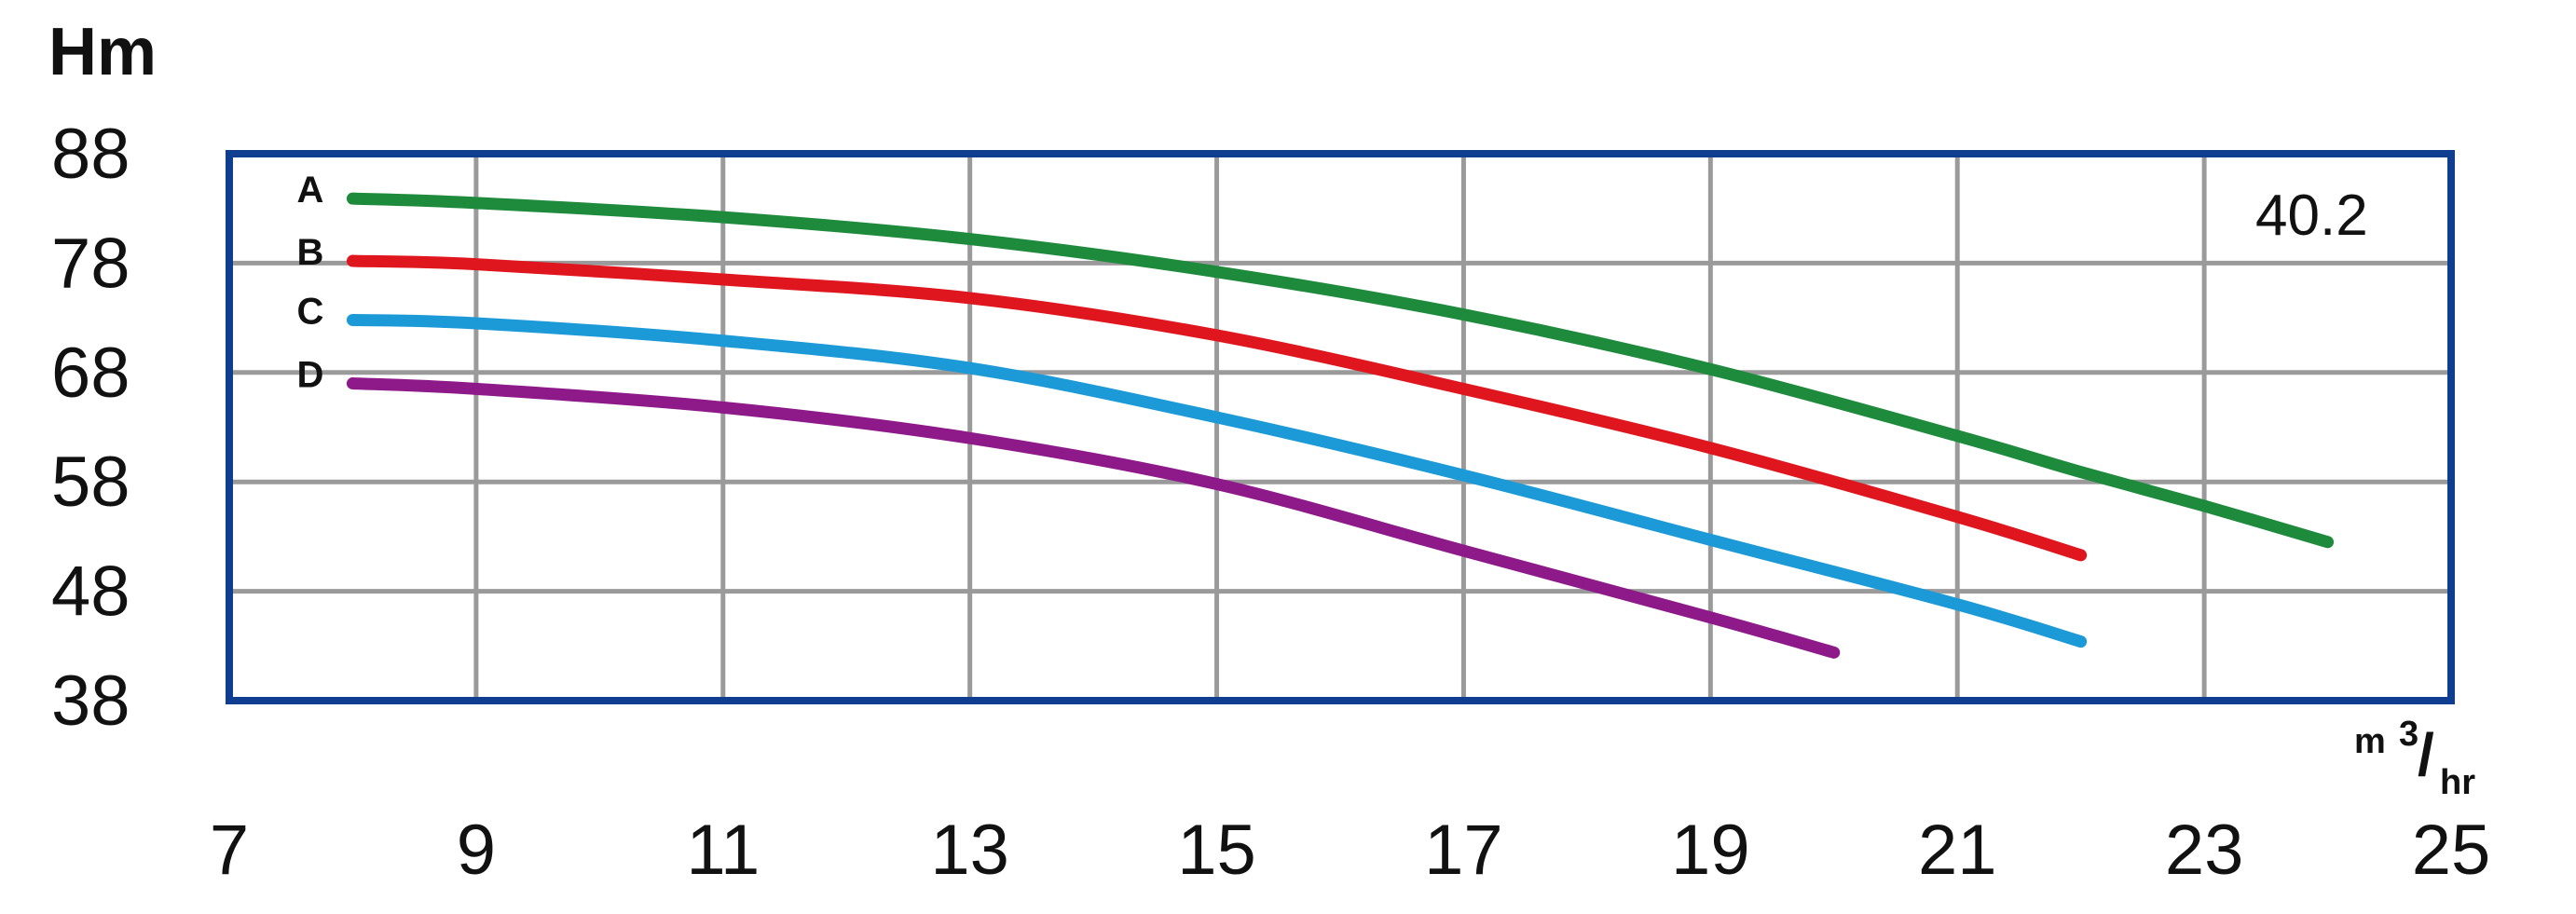 This screenshot has height=914, width=2576. I want to click on x-axis-unit: m 3 / hr, so click(2414, 758).